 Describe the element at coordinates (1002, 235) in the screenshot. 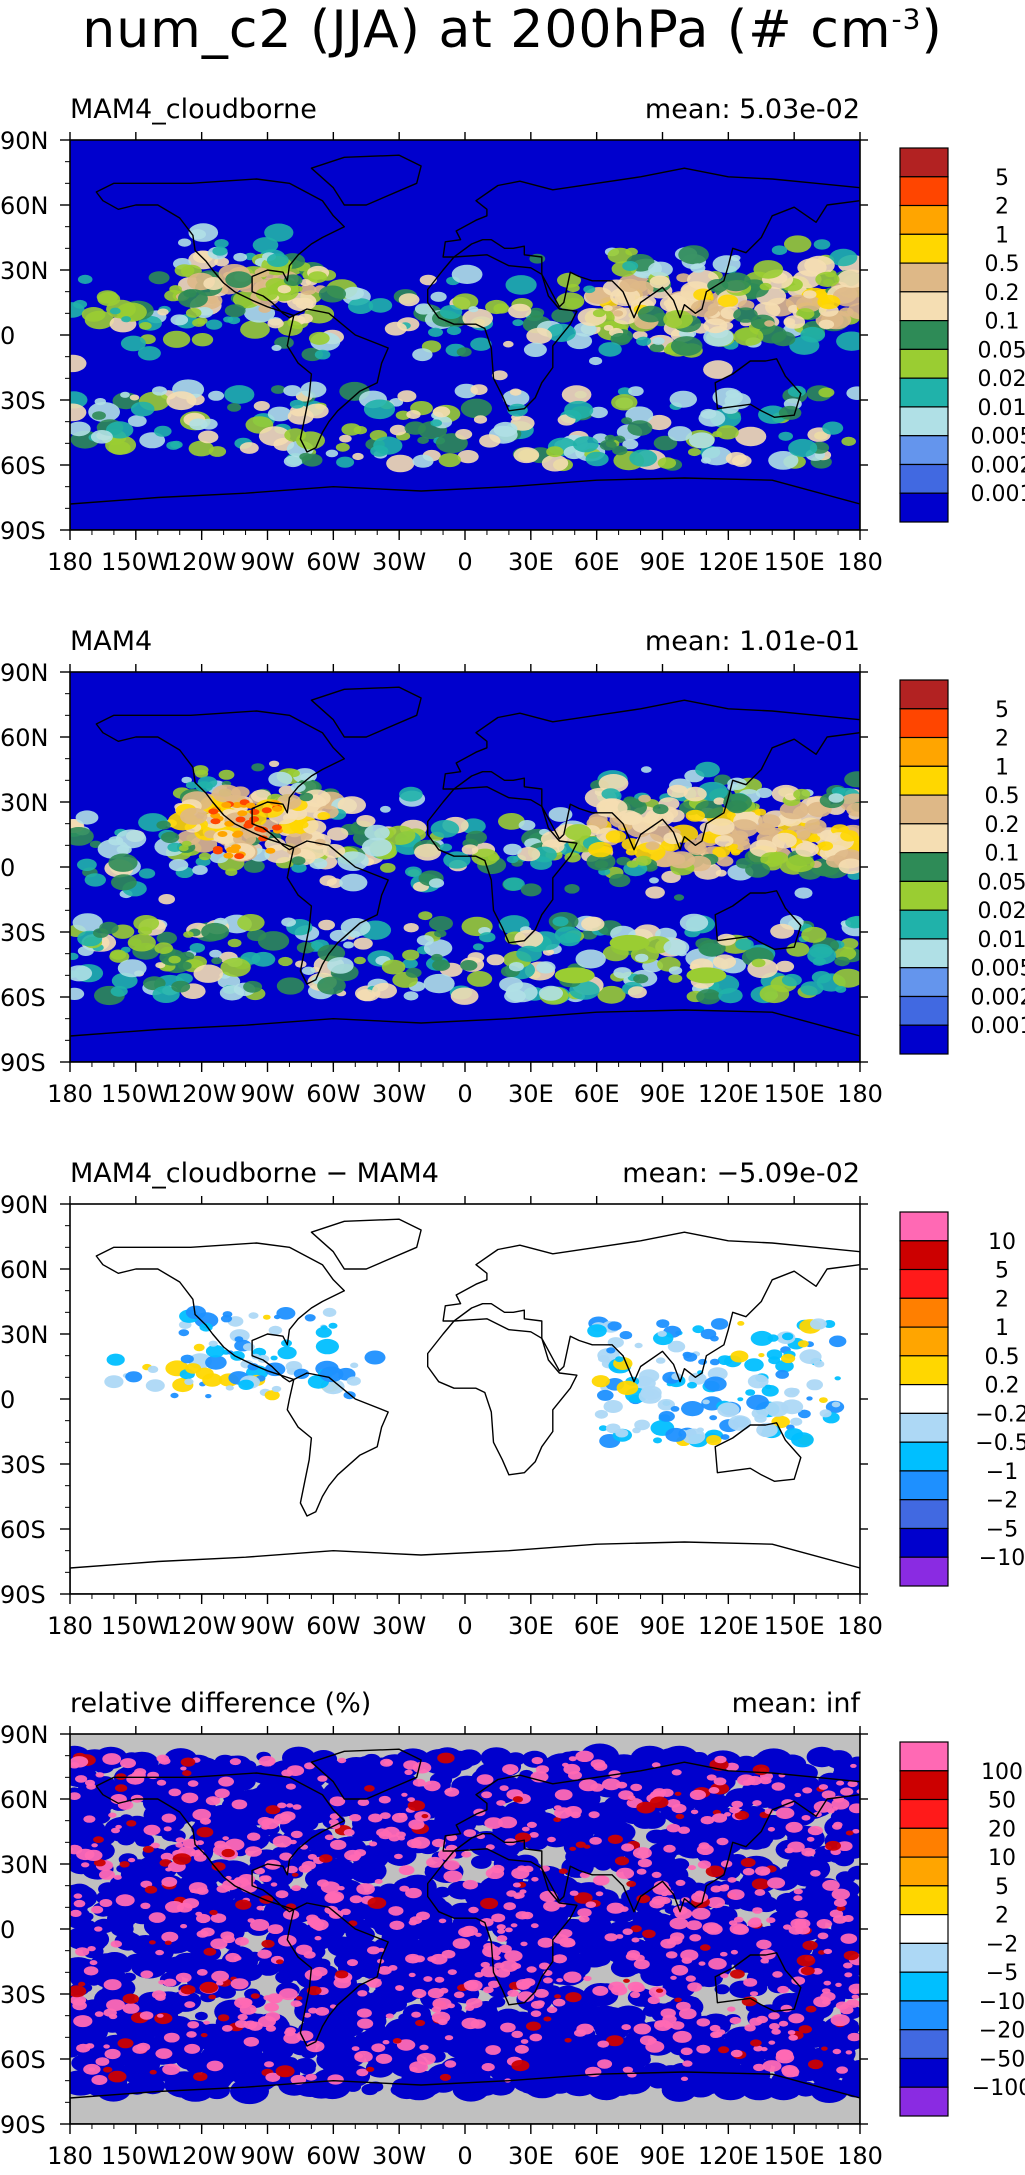

I see `colorbar-label: 1` at that location.